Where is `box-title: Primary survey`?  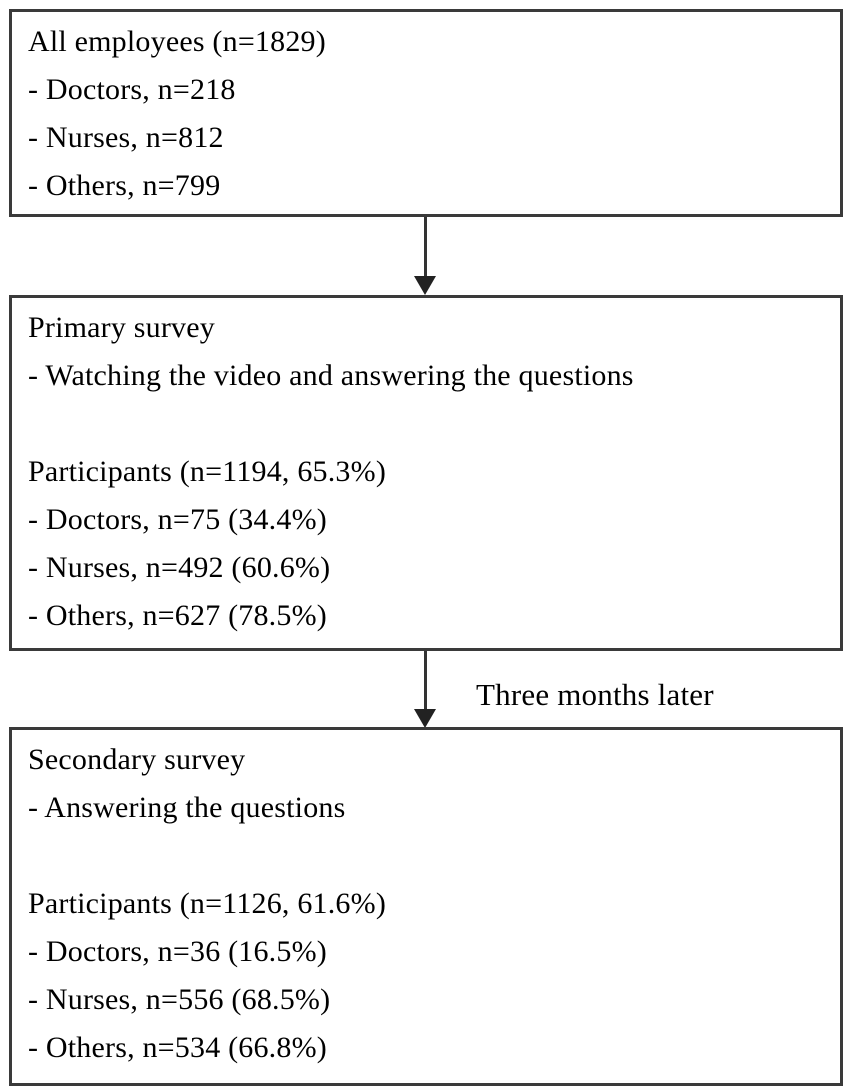 box-title: Primary survey is located at coordinates (121, 327).